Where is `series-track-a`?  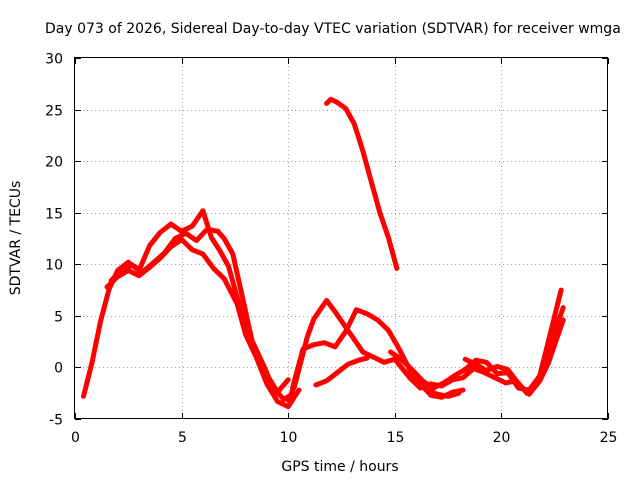 series-track-a is located at coordinates (186, 303).